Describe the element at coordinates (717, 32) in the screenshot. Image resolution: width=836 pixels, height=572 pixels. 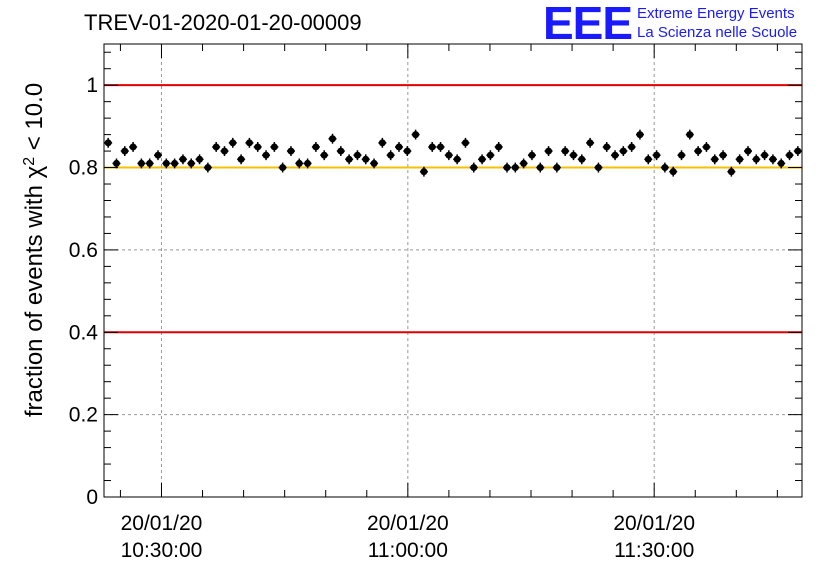
I see `org-line-2: La Scienza nelle Scuole` at that location.